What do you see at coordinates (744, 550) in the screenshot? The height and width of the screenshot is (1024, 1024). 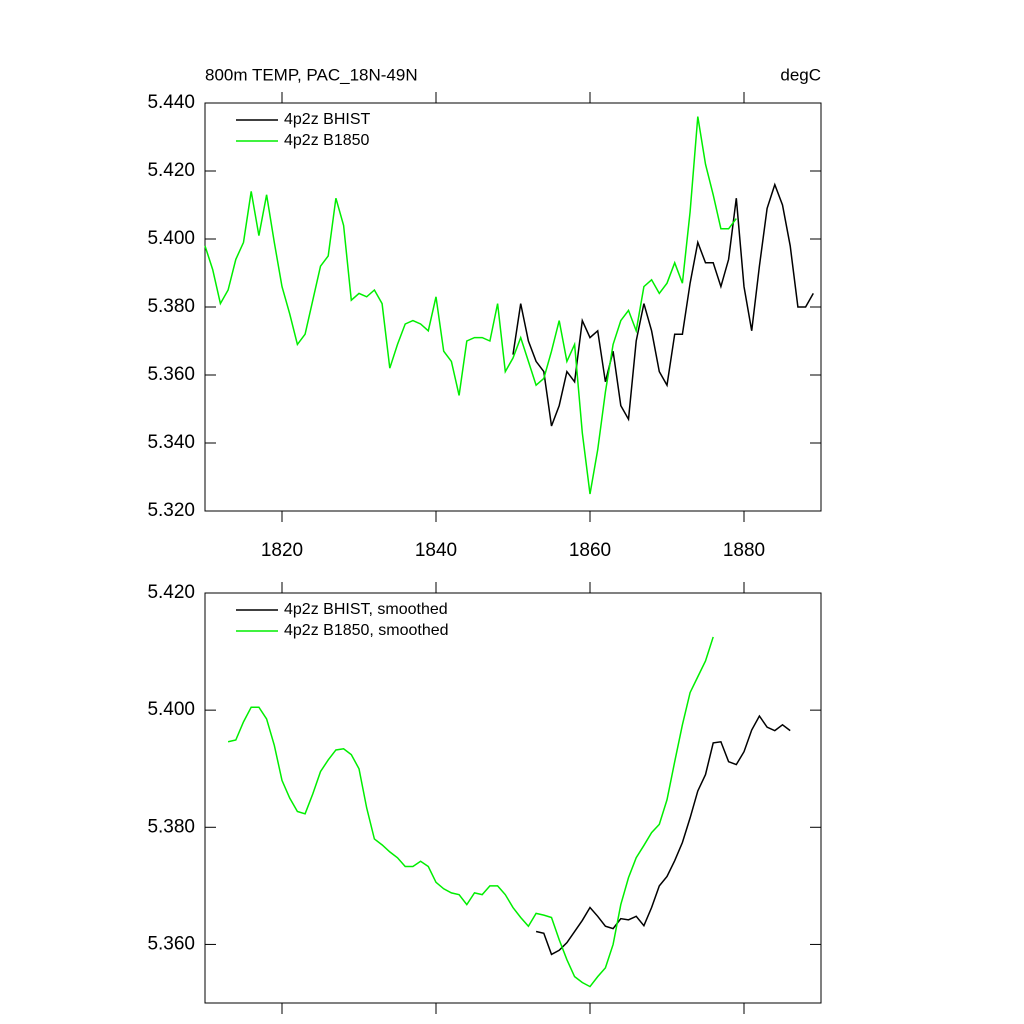 I see `x-tick-label: 1880` at bounding box center [744, 550].